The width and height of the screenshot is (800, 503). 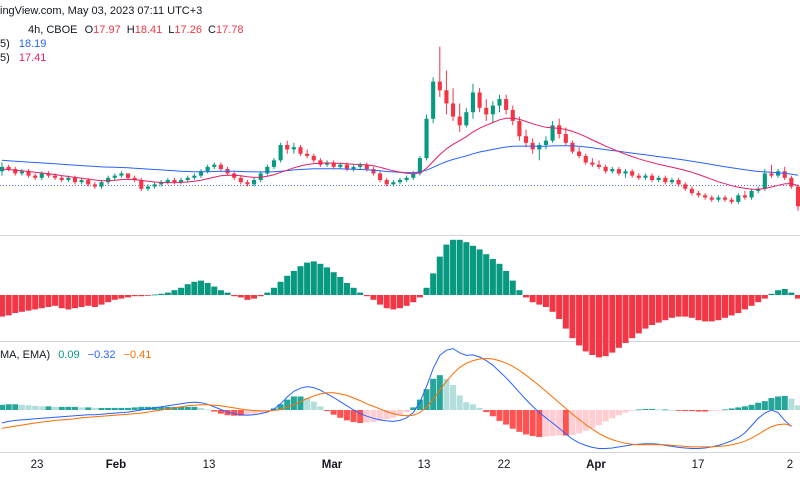 What do you see at coordinates (149, 30) in the screenshot?
I see `ohlc-high-value: 18.41` at bounding box center [149, 30].